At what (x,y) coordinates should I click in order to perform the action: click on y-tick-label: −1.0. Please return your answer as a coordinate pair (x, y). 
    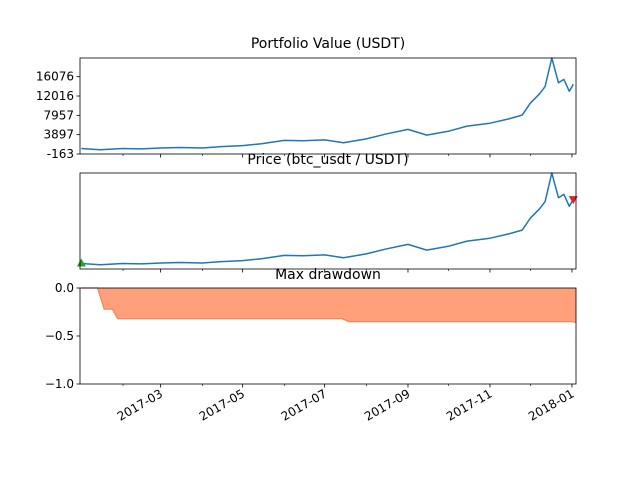
    Looking at the image, I should click on (59, 384).